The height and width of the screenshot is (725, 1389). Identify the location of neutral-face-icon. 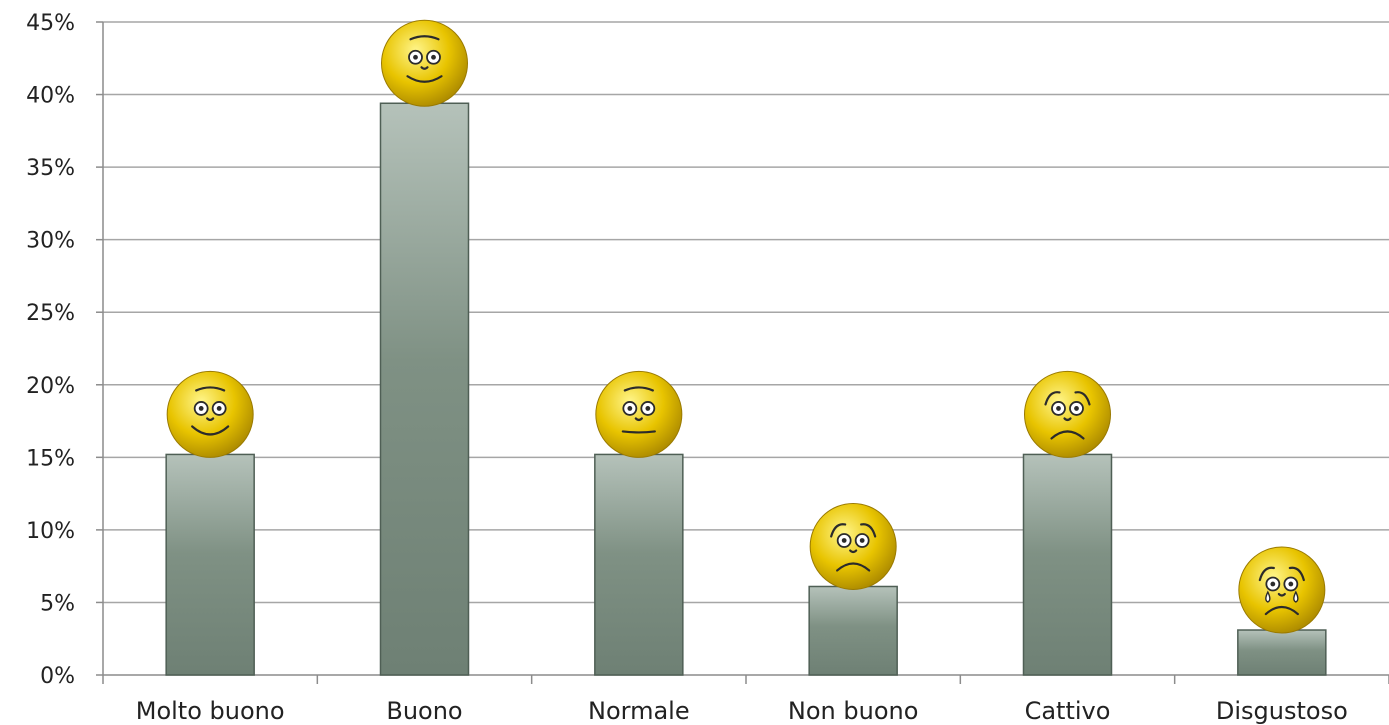
(639, 414).